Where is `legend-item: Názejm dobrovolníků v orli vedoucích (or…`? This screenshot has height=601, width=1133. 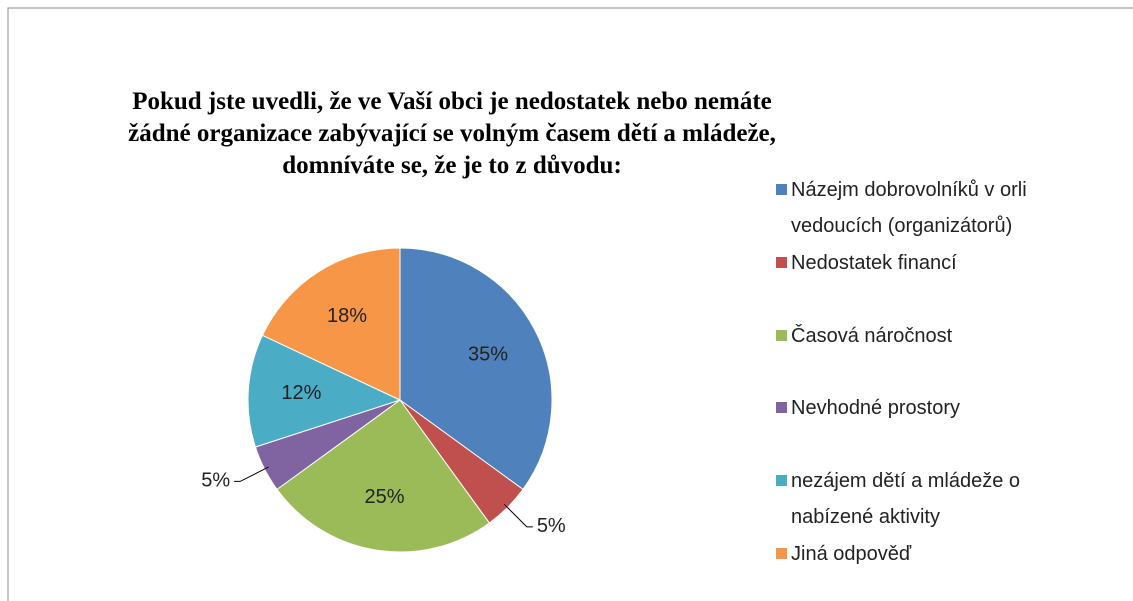
legend-item: Názejm dobrovolníků v orli vedoucích (or… is located at coordinates (941, 208).